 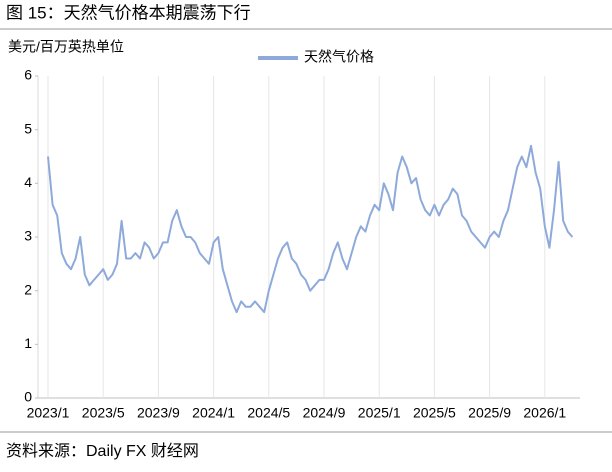 What do you see at coordinates (66, 47) in the screenshot?
I see `y-axis-label: 美元/百万英热单位` at bounding box center [66, 47].